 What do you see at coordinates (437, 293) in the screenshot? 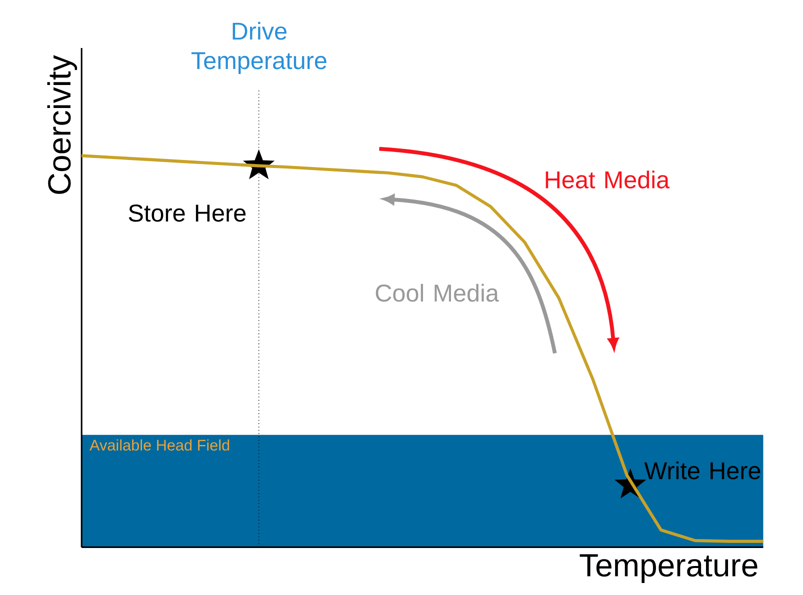
I see `annotation: Cool Media` at bounding box center [437, 293].